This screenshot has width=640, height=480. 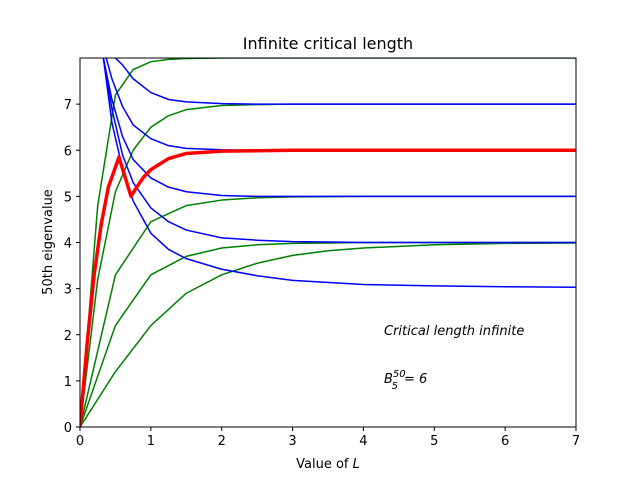 I want to click on x-tick-label: 3, so click(x=292, y=441).